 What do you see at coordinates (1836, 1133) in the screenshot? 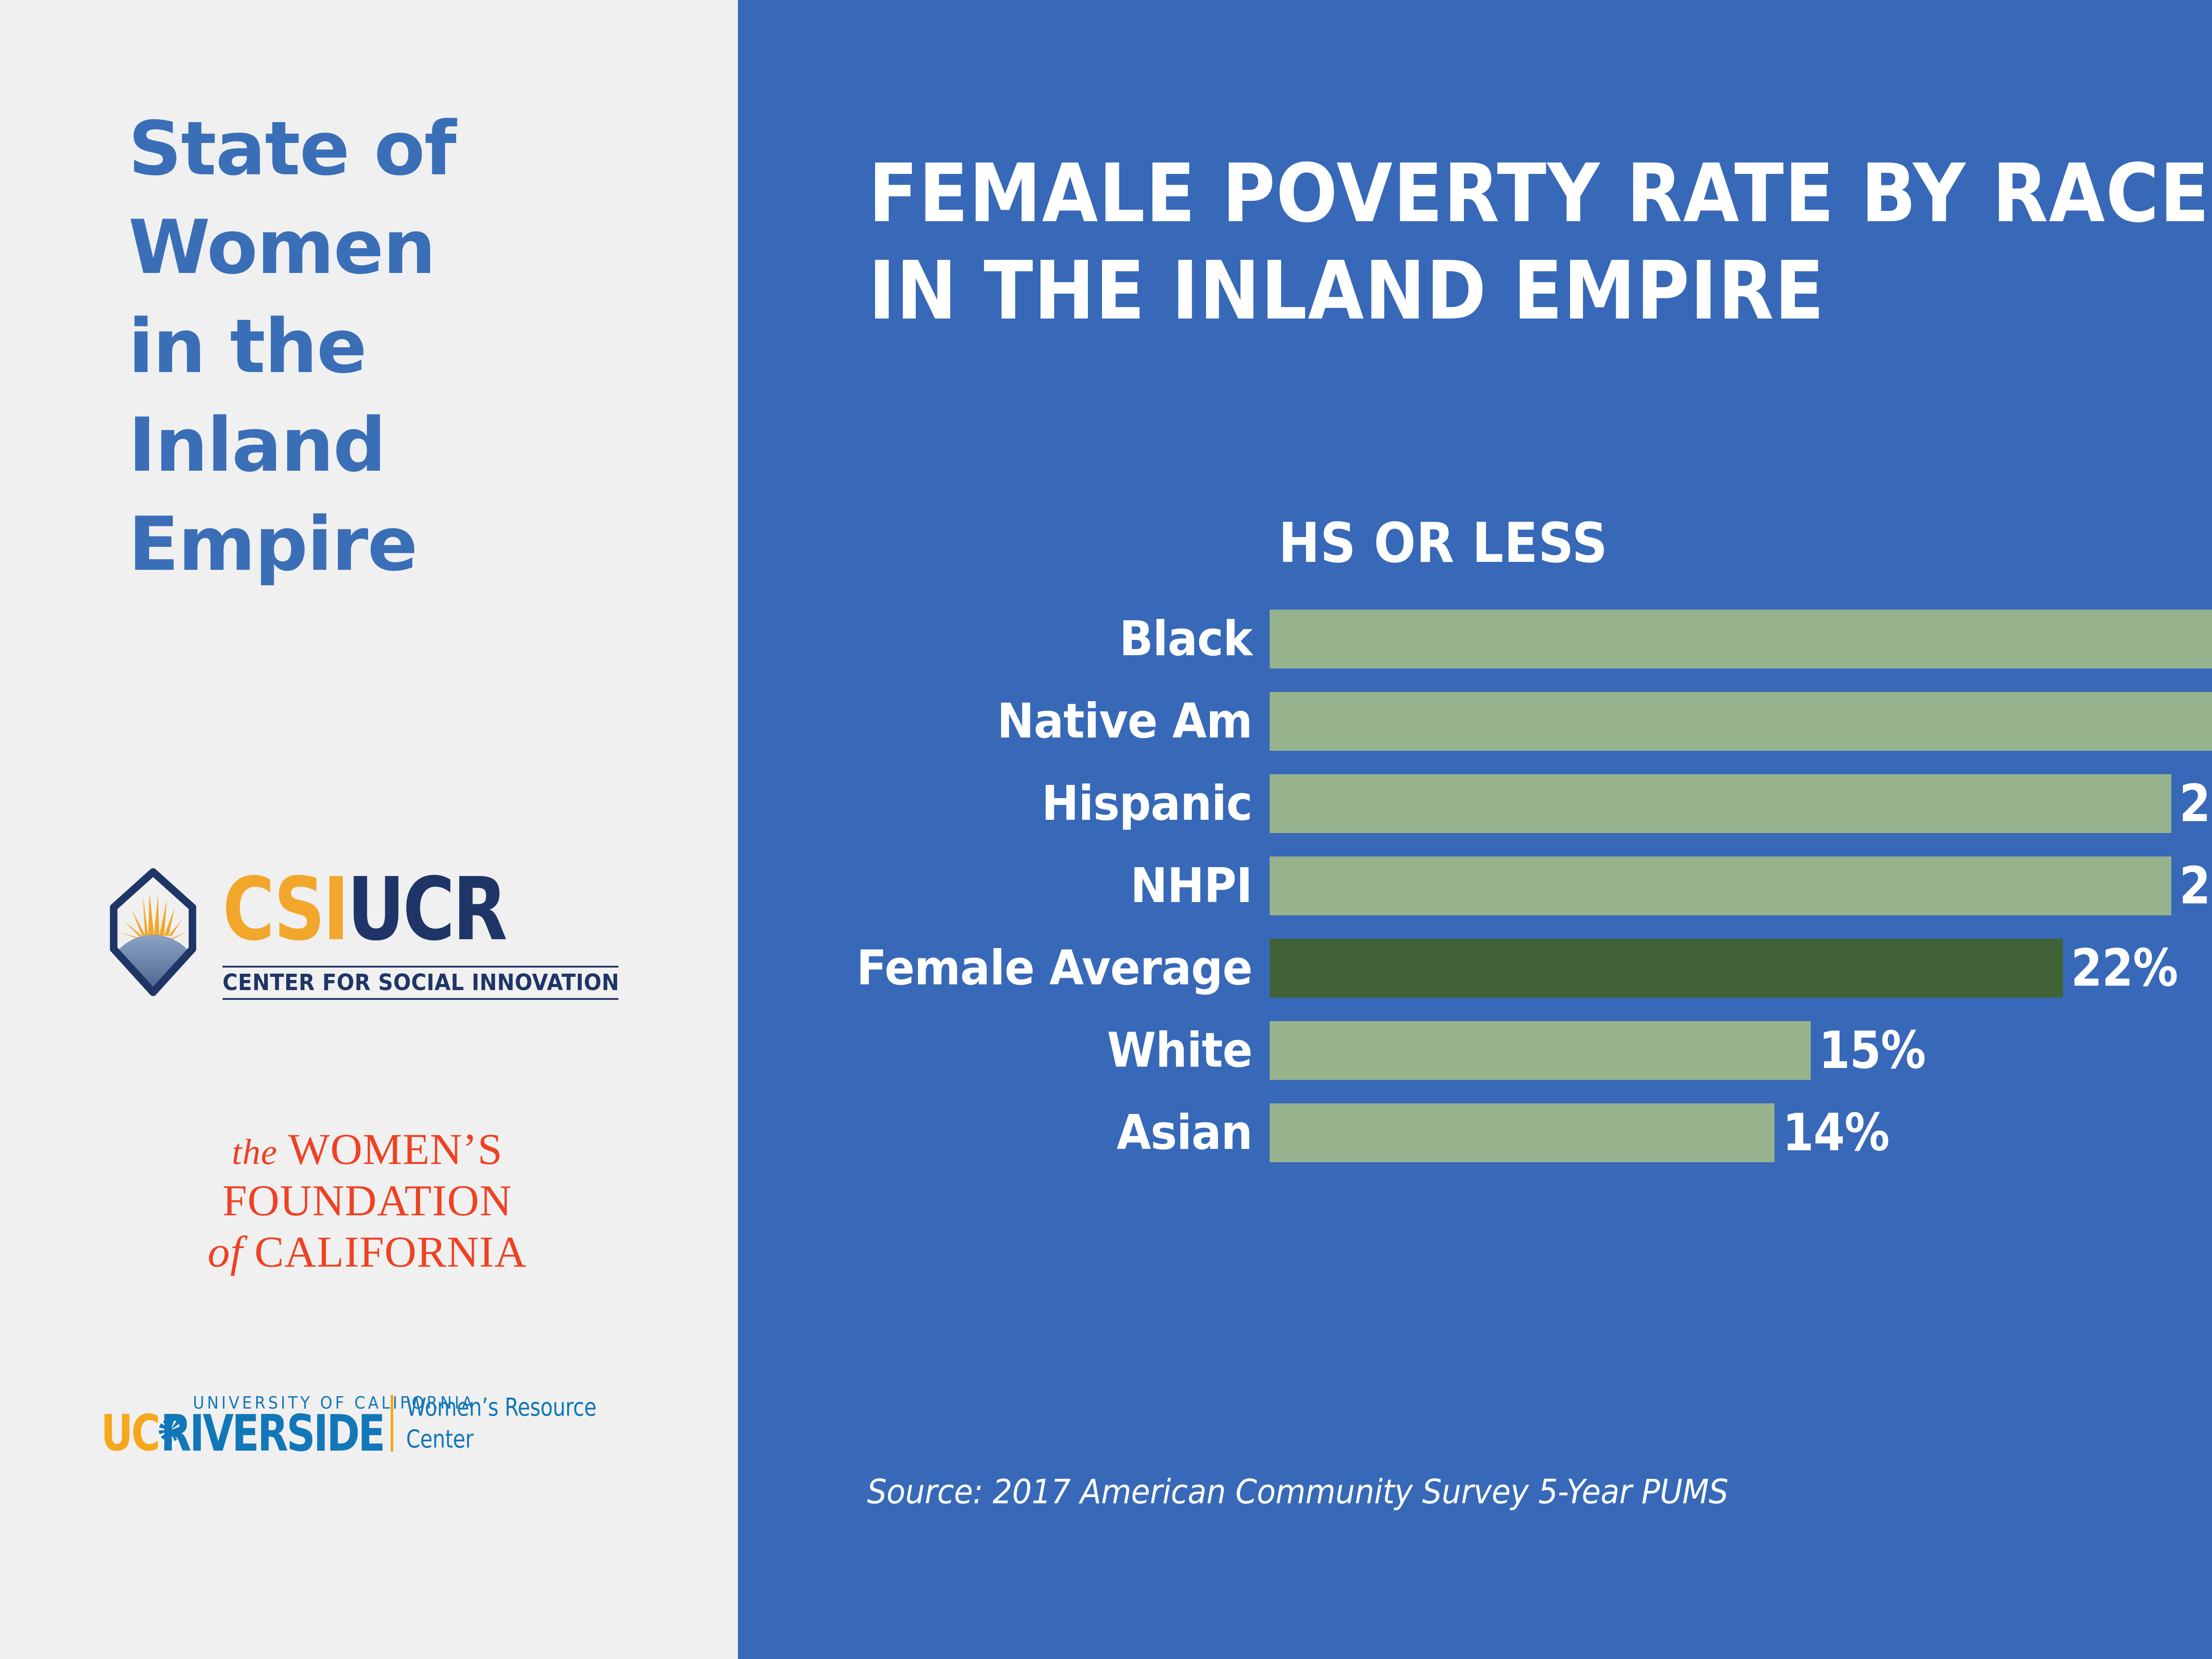
I see `bar-value-label: 14%` at bounding box center [1836, 1133].